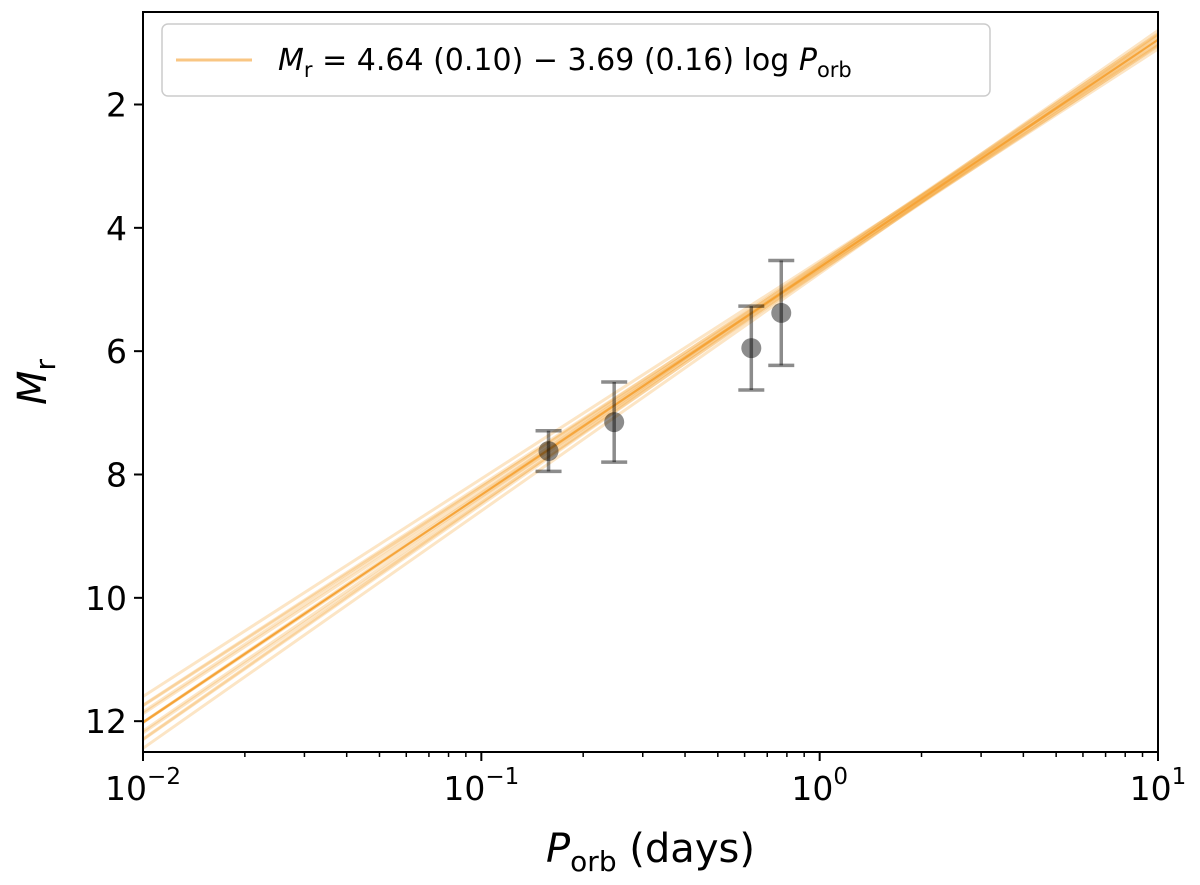 The image size is (1200, 885). What do you see at coordinates (33, 388) in the screenshot?
I see `y-axis-label-main: M` at bounding box center [33, 388].